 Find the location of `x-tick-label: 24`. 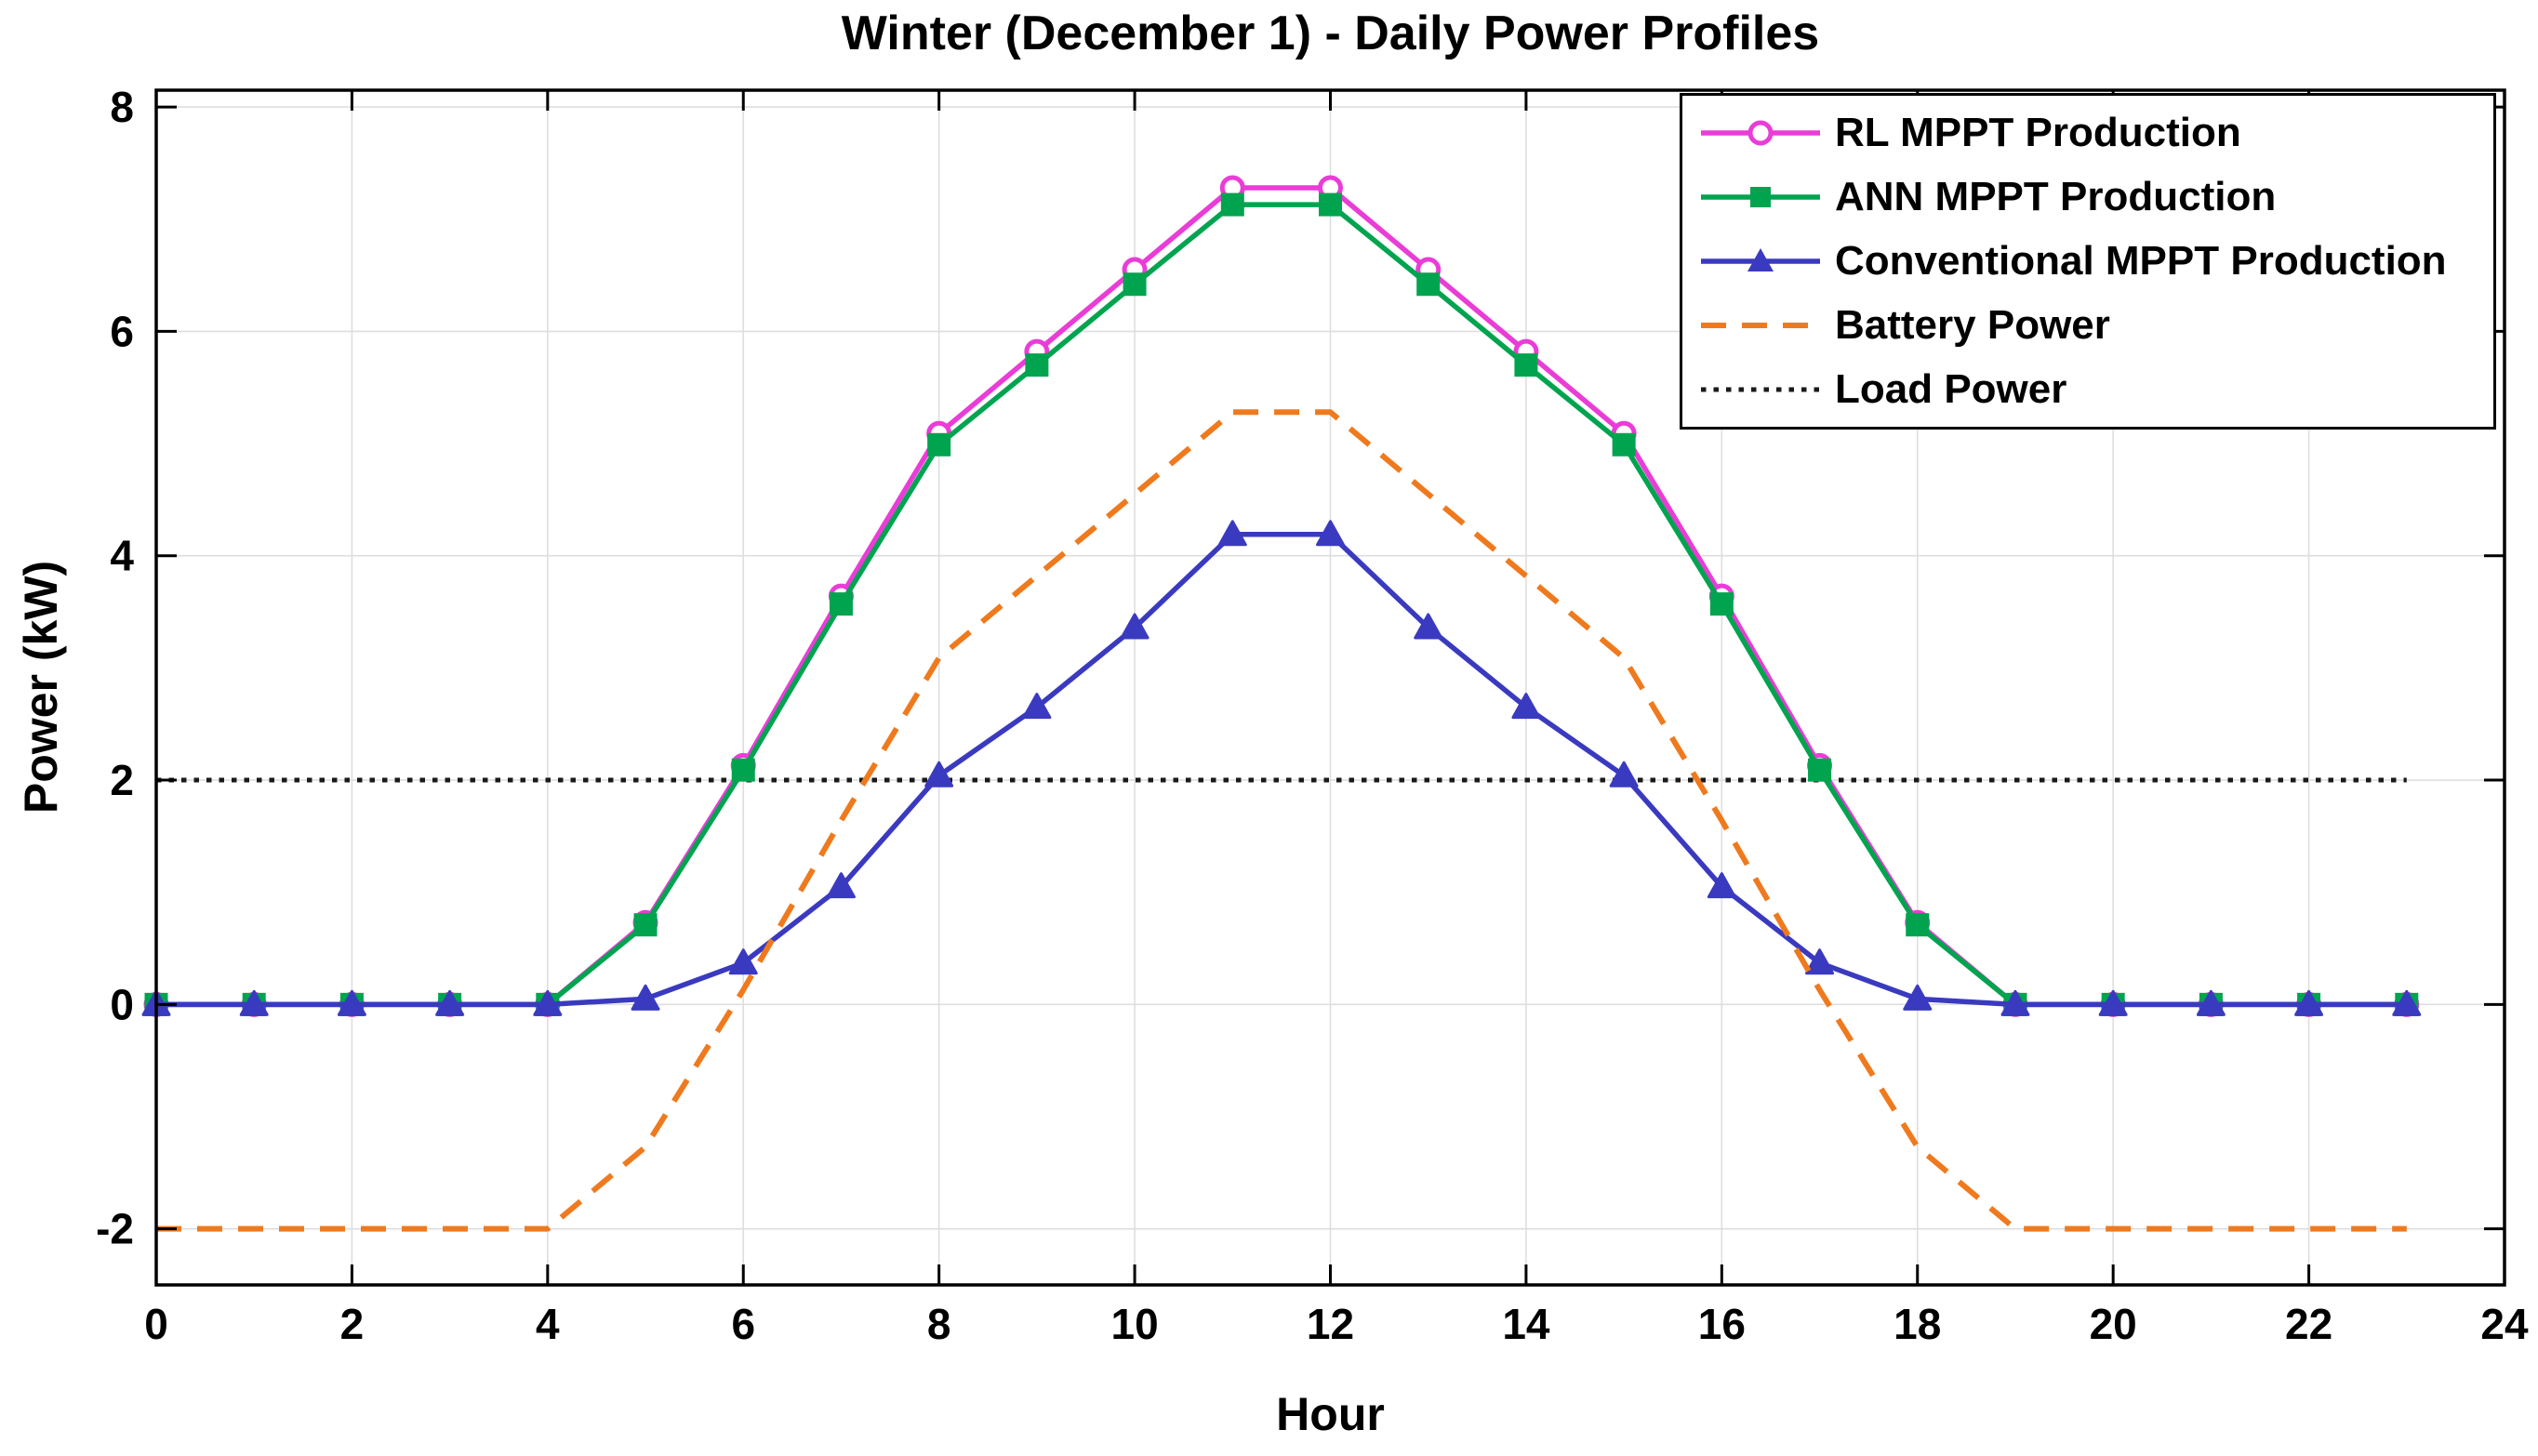

x-tick-label: 24 is located at coordinates (2504, 1324).